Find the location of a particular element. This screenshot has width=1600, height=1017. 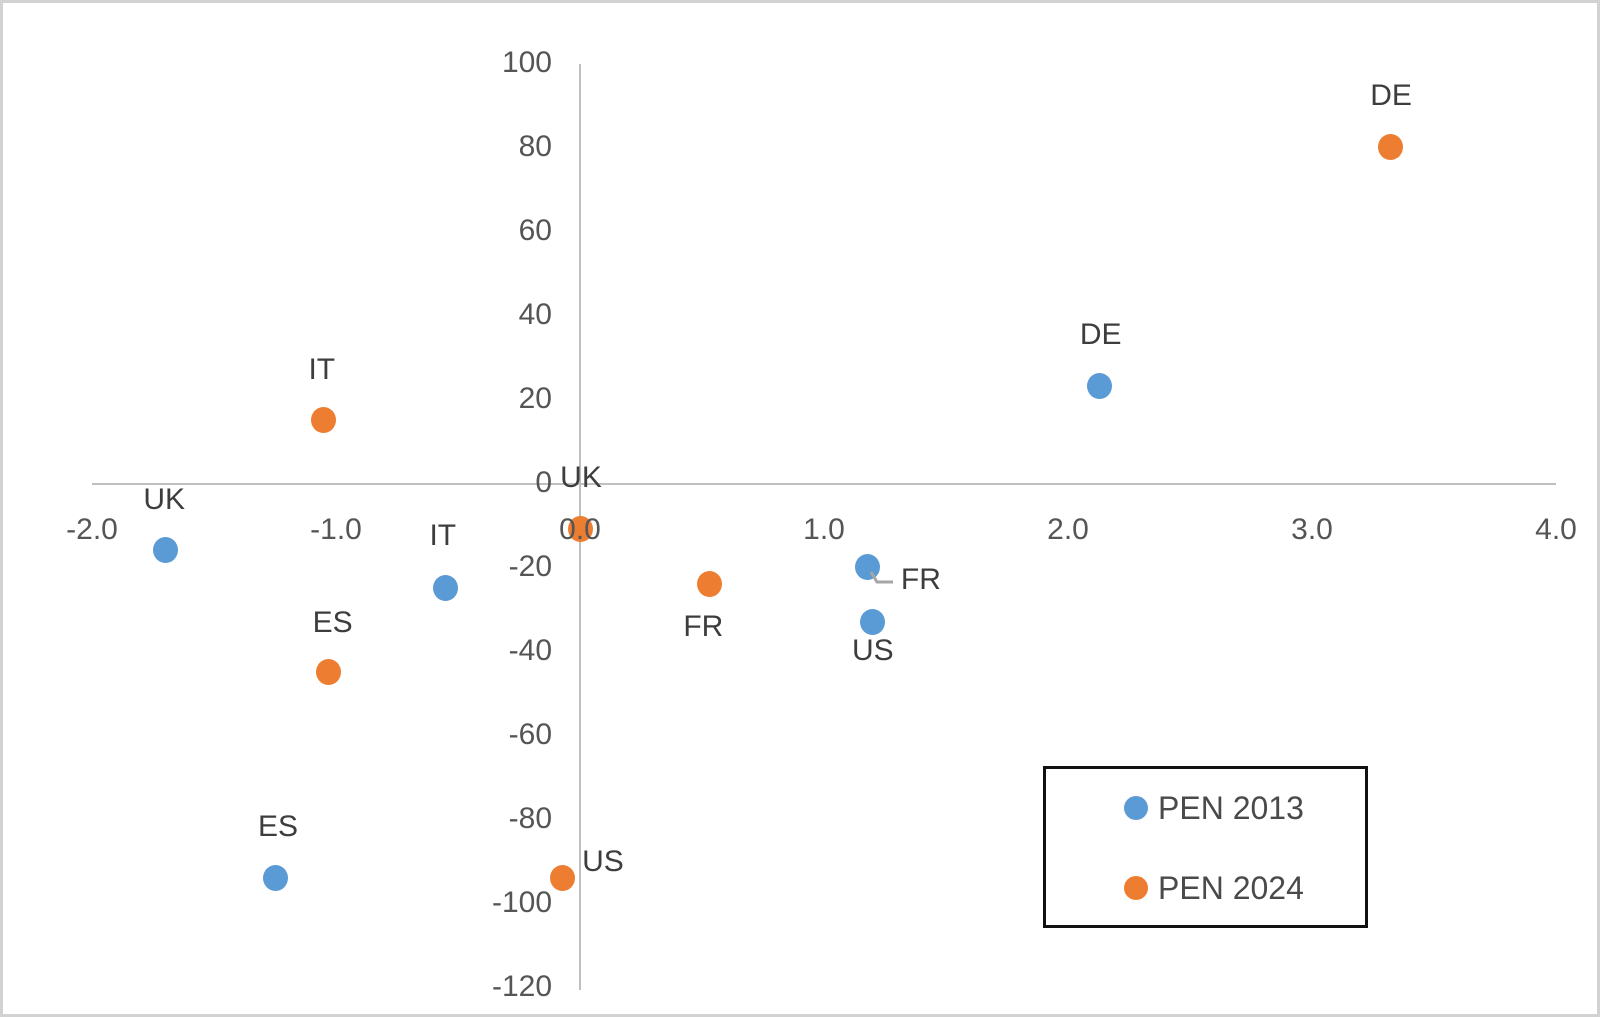

x-axis-tick-label: 4.0 is located at coordinates (1556, 529).